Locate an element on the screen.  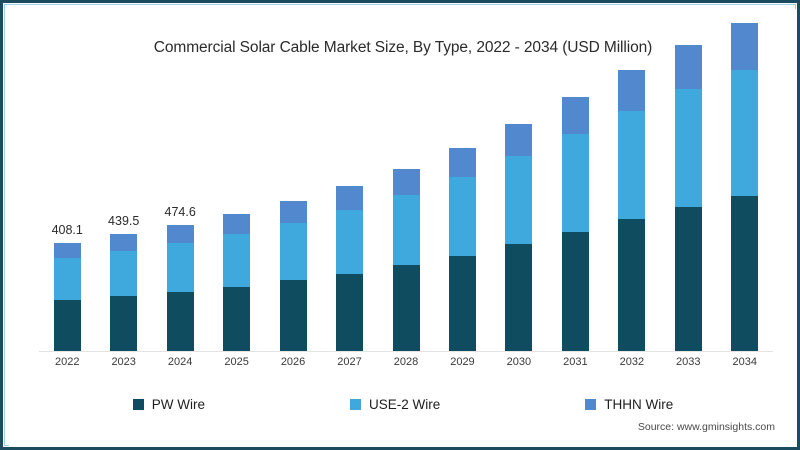
legend-item: USE-2 Wire is located at coordinates (395, 404).